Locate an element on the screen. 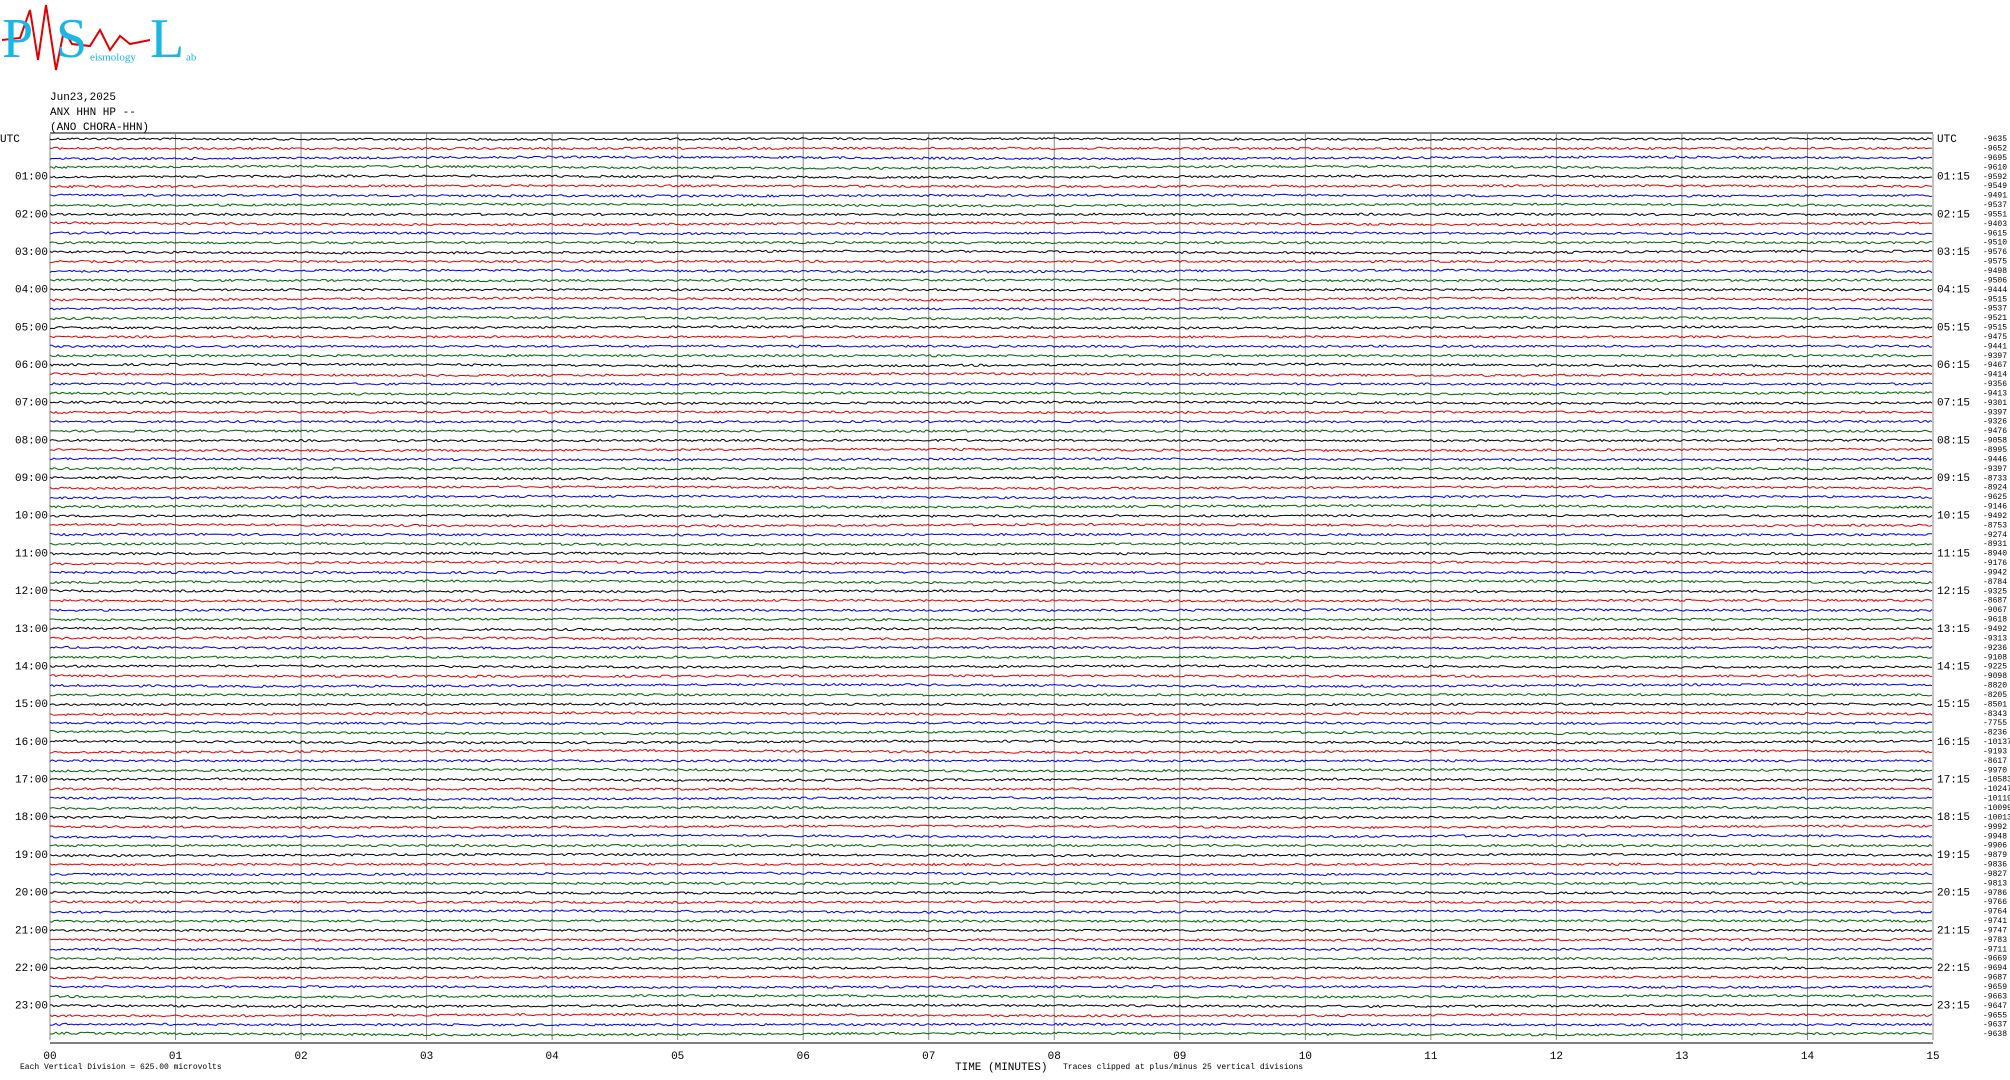 This screenshot has width=2010, height=1080. trace-offset: -8784 is located at coordinates (1995, 582).